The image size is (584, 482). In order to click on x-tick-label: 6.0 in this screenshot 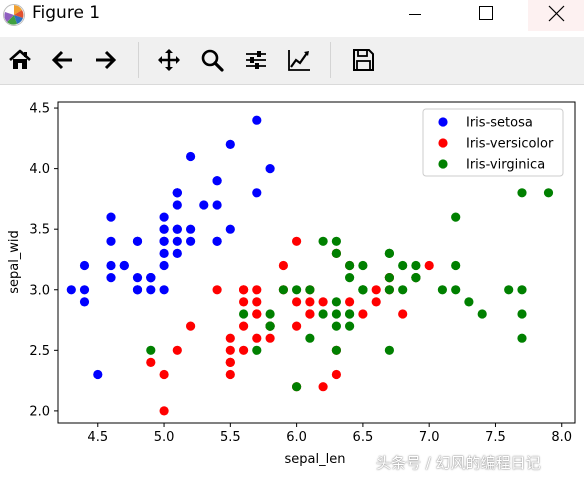, I will do `click(296, 437)`.